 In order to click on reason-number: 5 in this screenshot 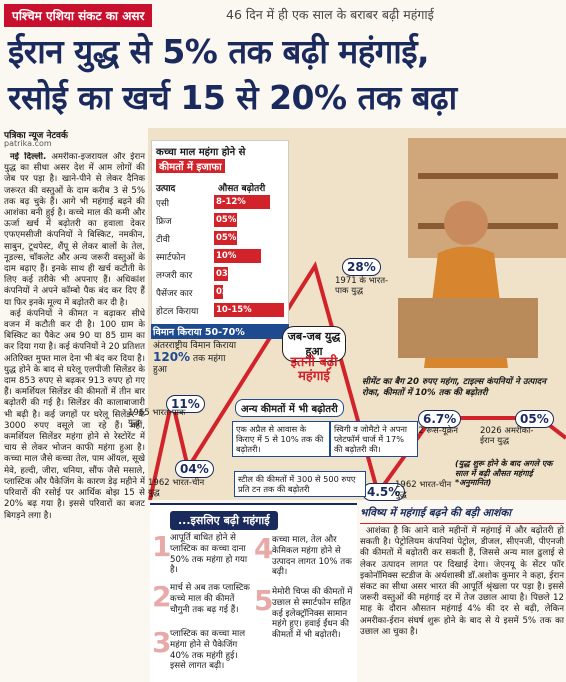, I will do `click(264, 600)`.